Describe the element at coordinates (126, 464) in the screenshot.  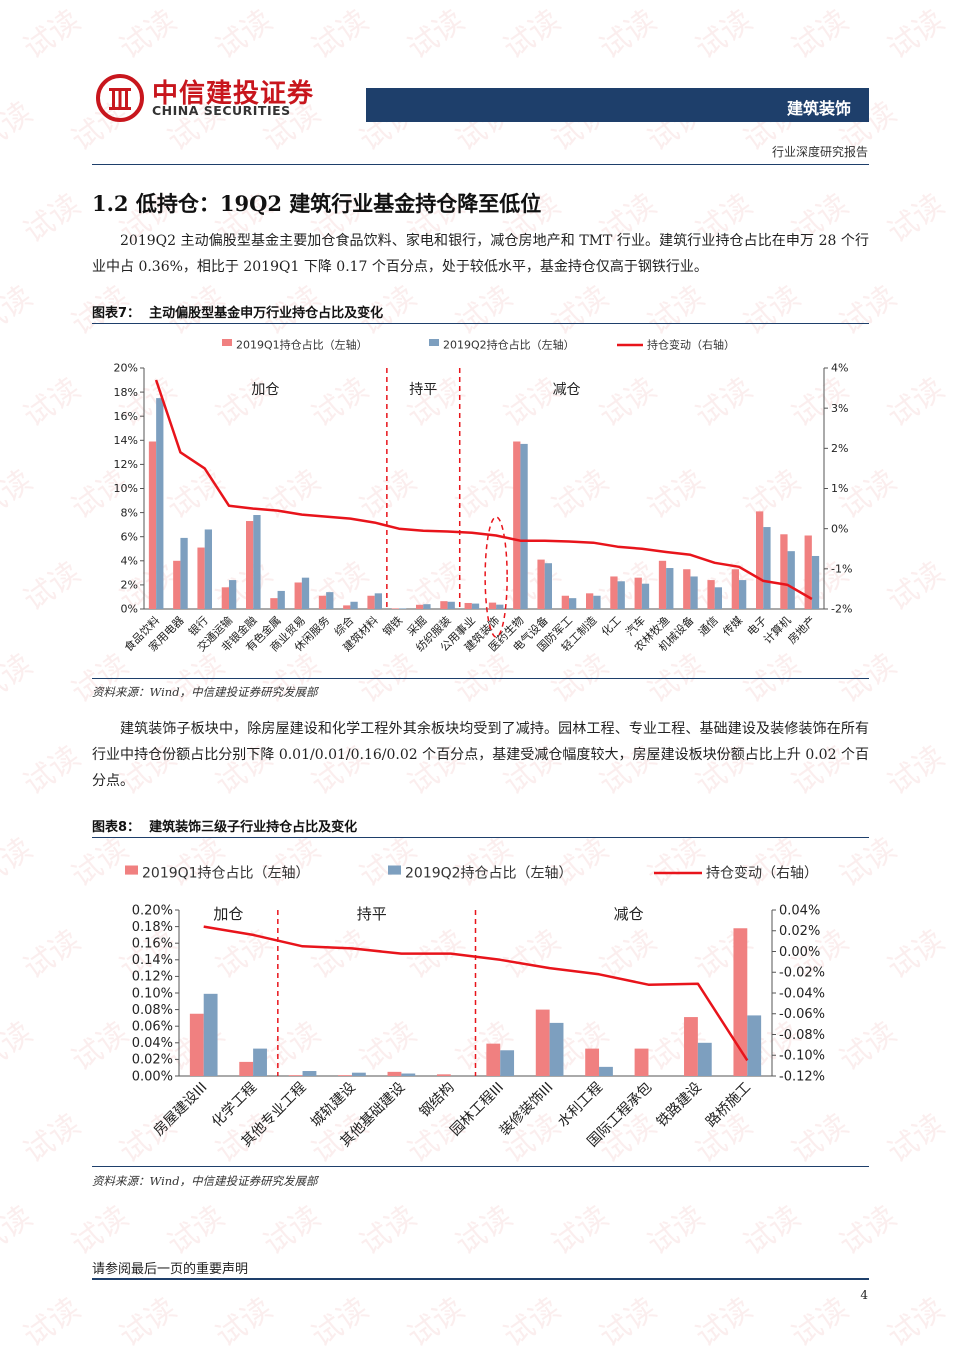
I see `y-left-tick-label: 12%` at that location.